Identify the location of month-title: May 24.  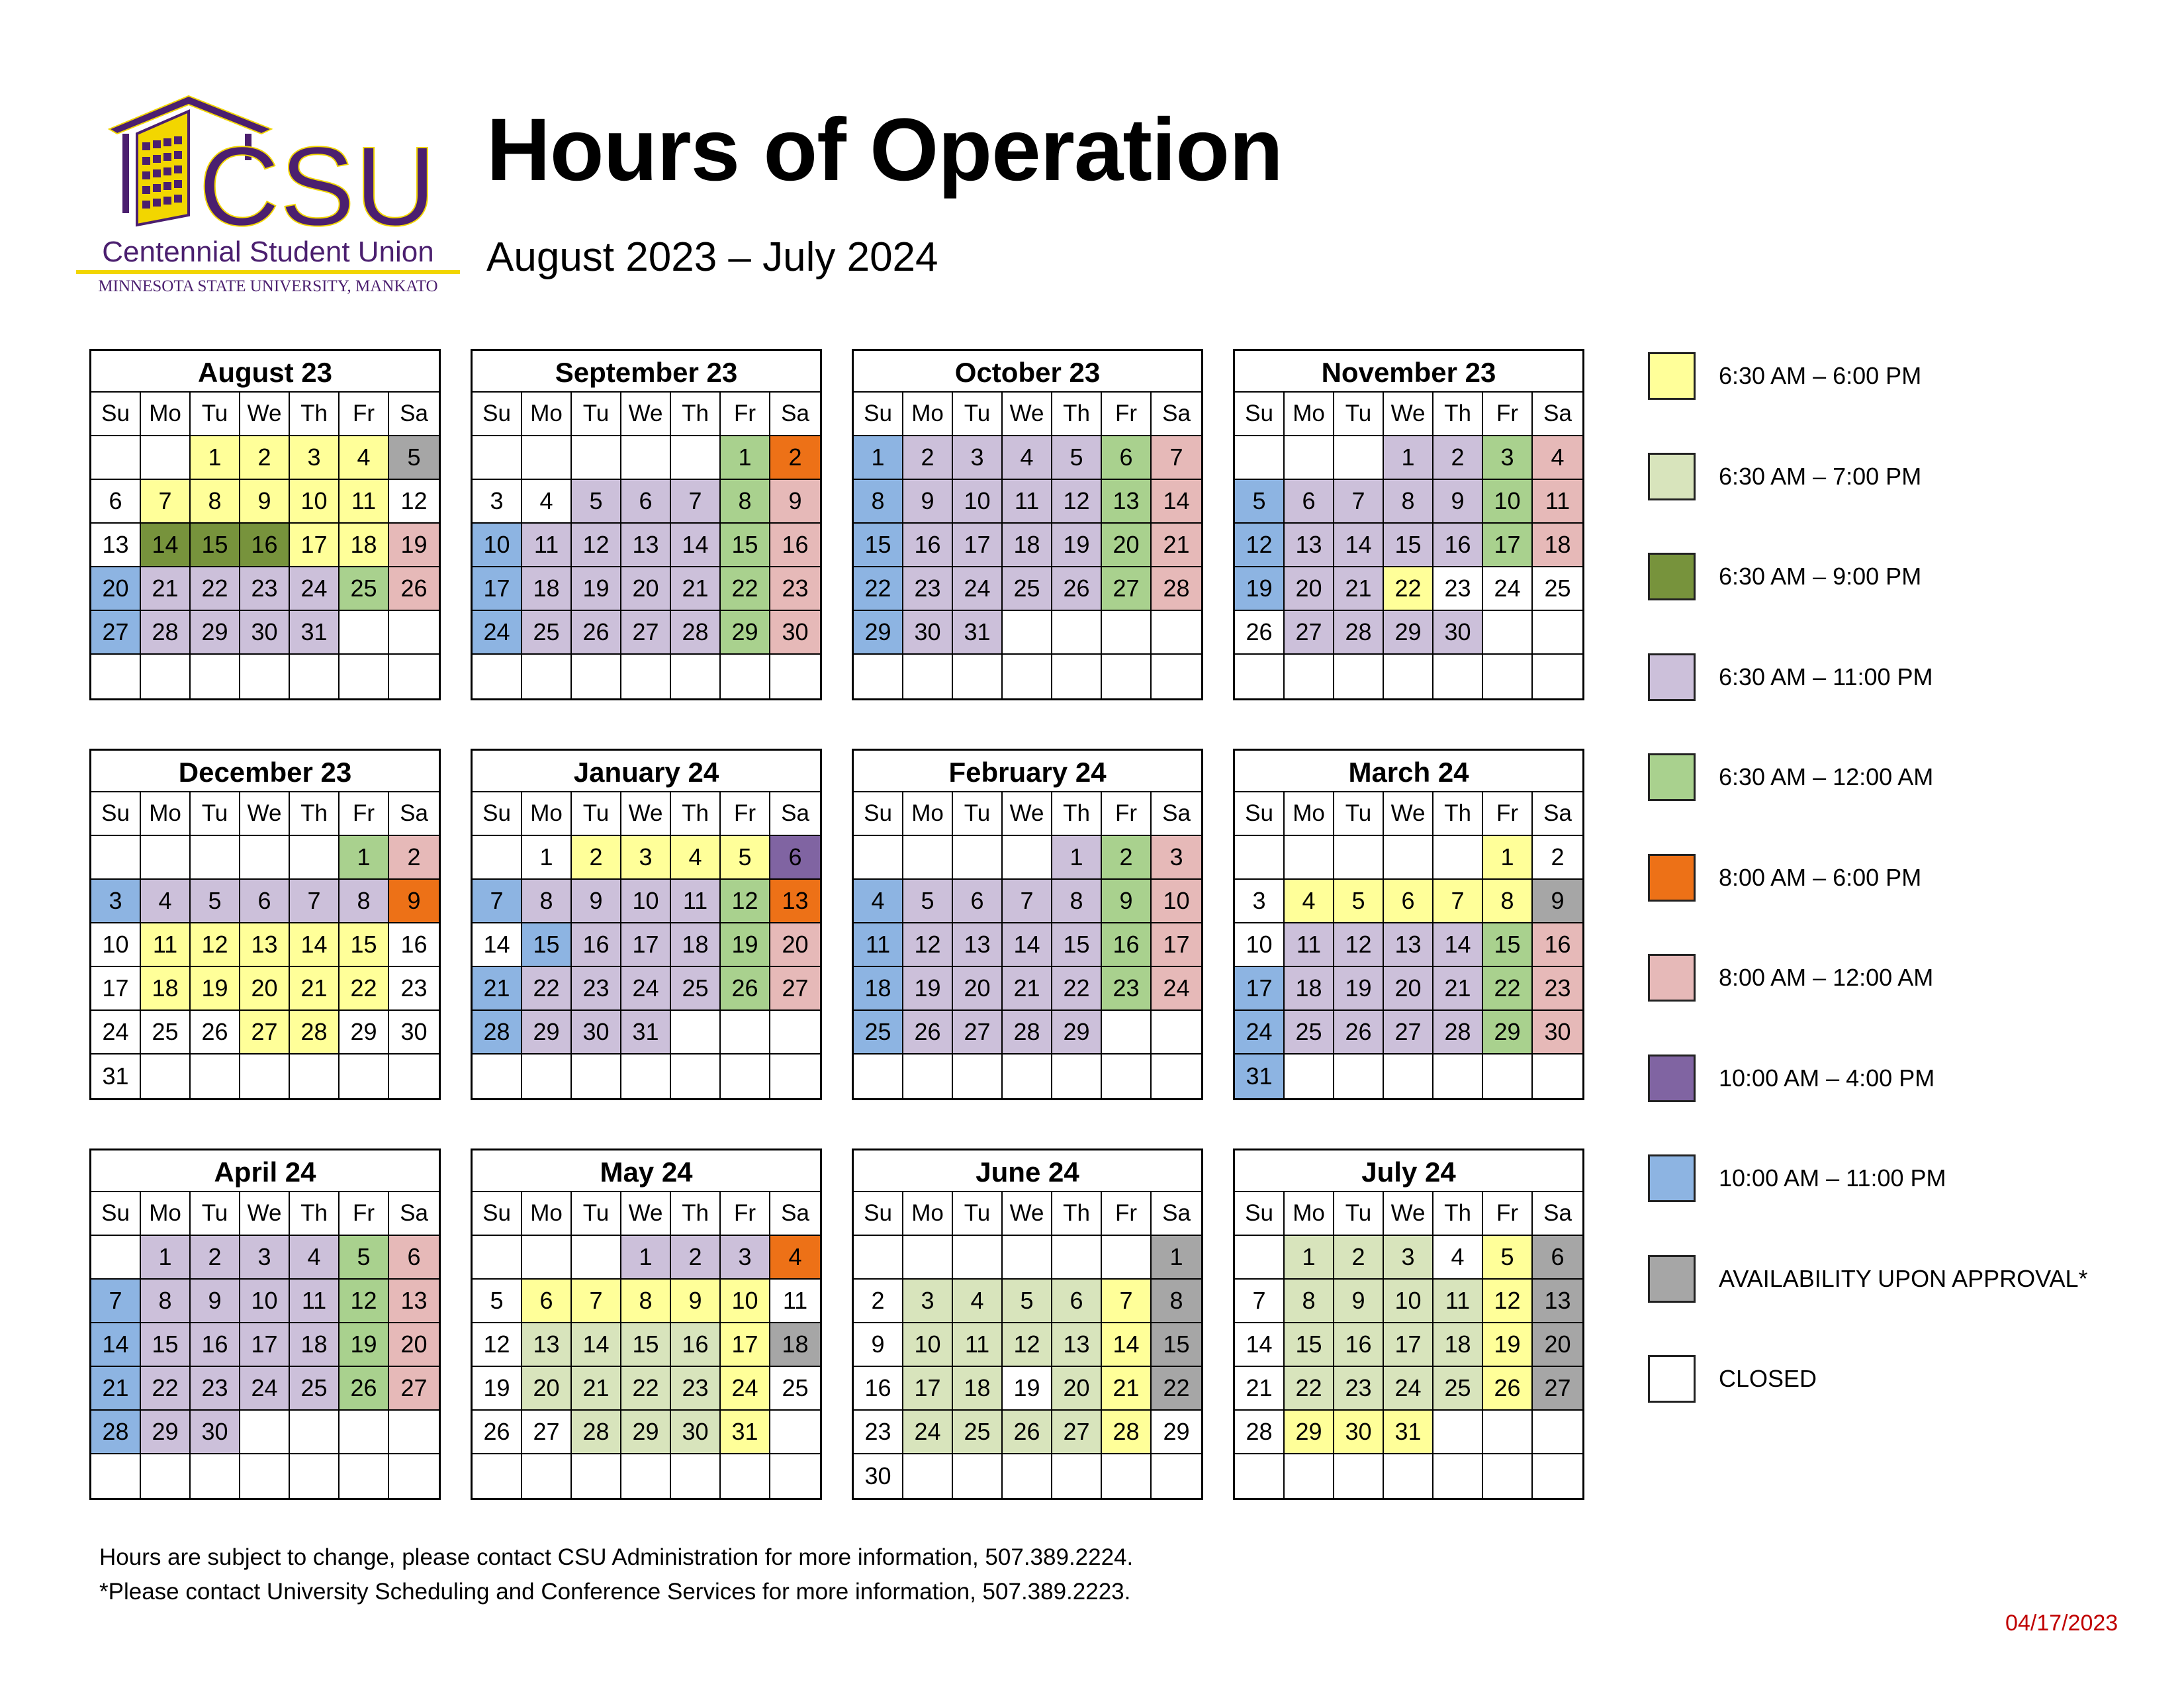
(646, 1171).